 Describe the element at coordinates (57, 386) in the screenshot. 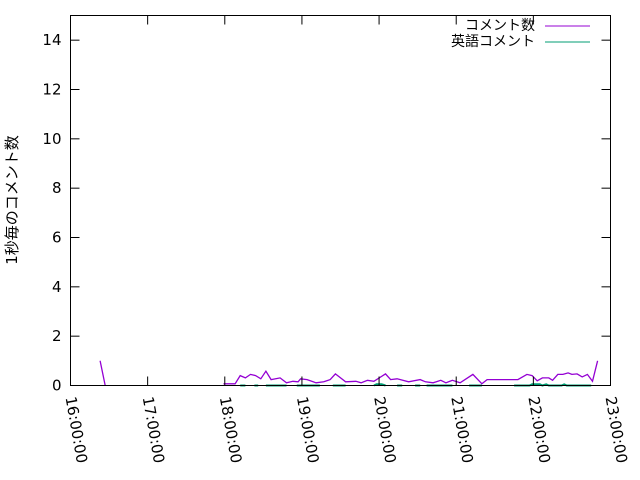

I see `y-tick-label: 0` at that location.